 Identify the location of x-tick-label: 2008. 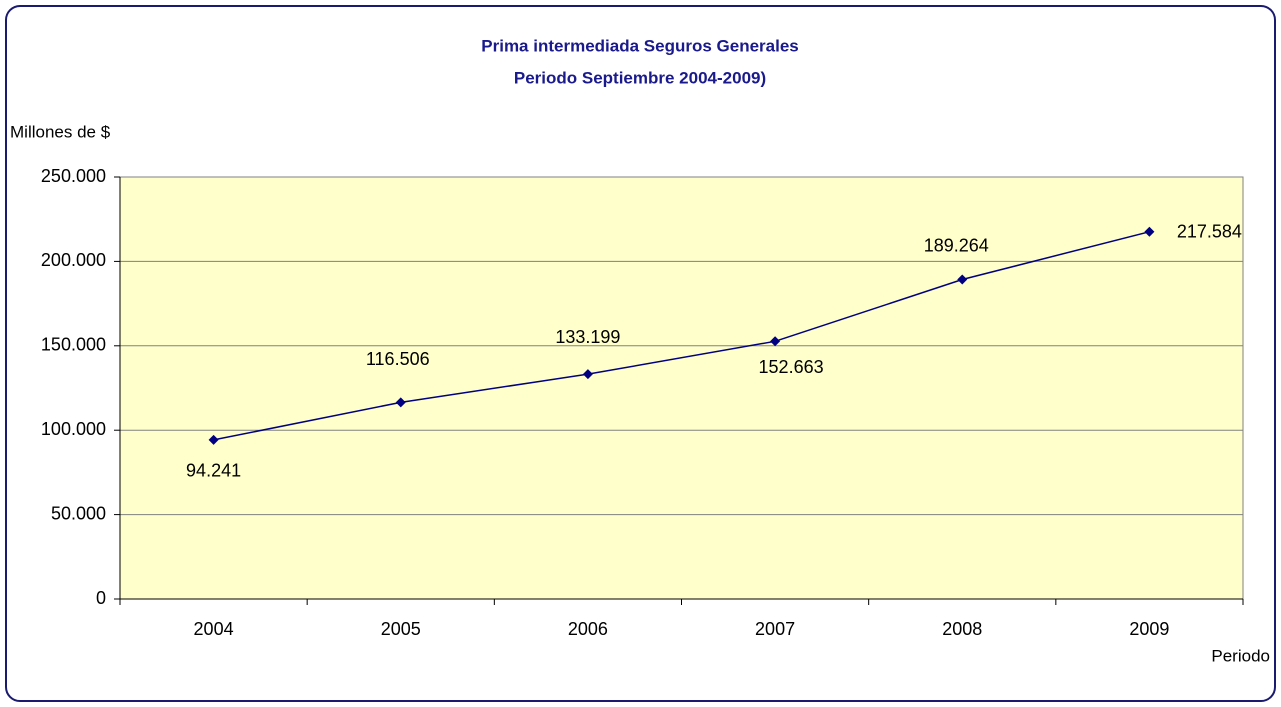
(962, 629).